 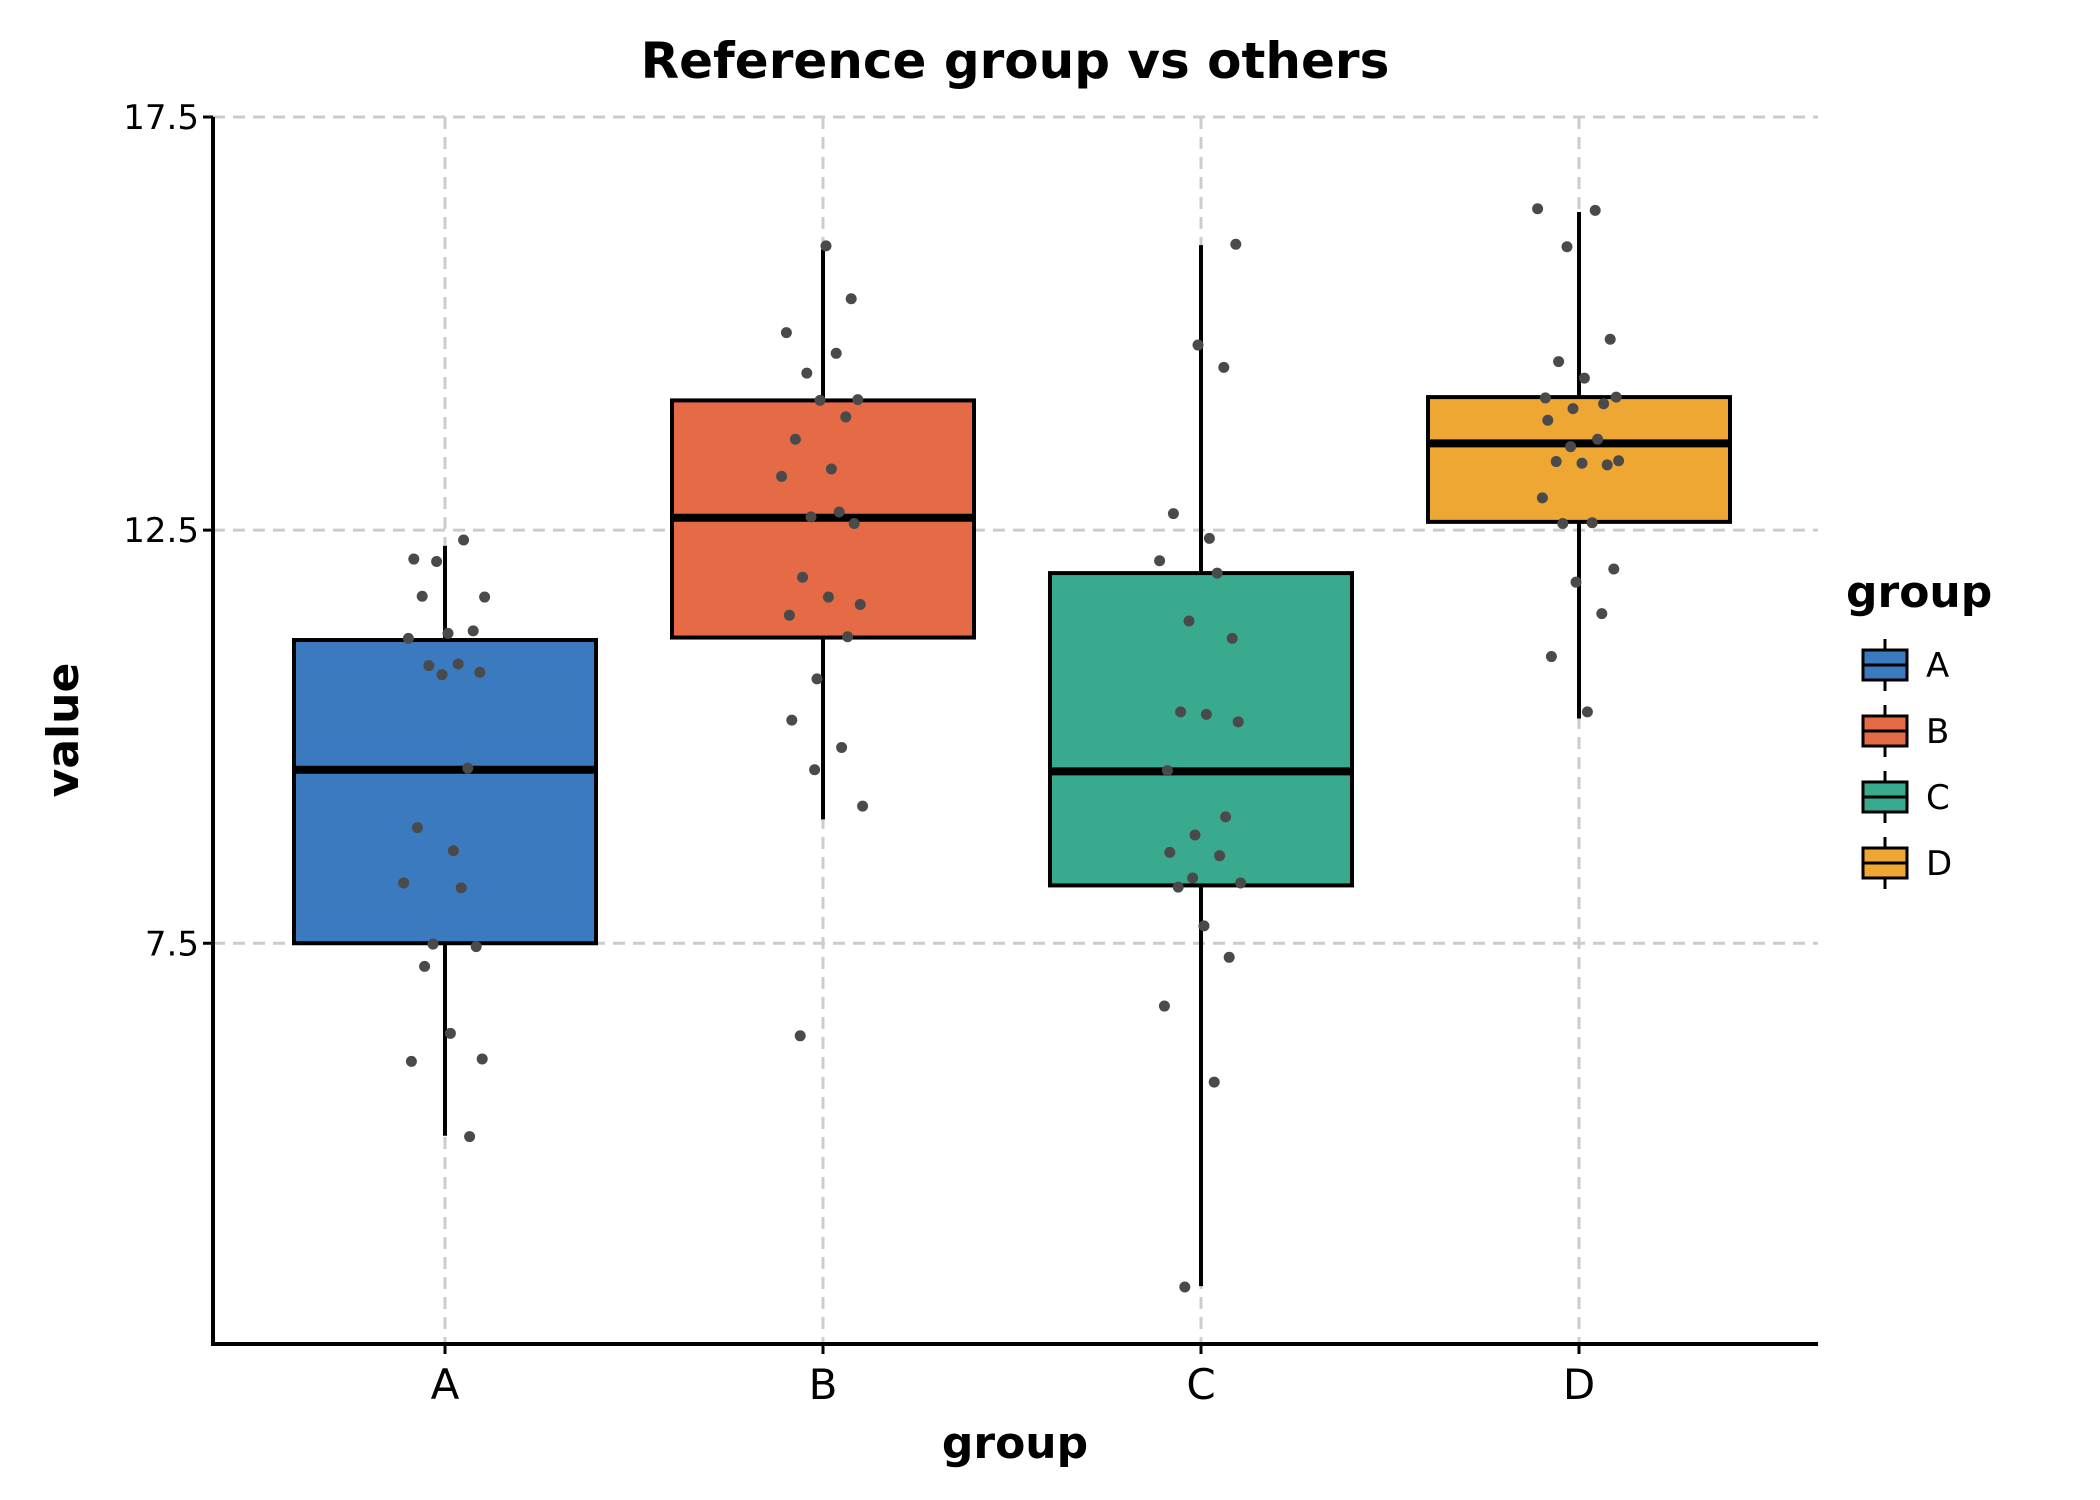 I want to click on x-axis-title: group, so click(x=1015, y=1443).